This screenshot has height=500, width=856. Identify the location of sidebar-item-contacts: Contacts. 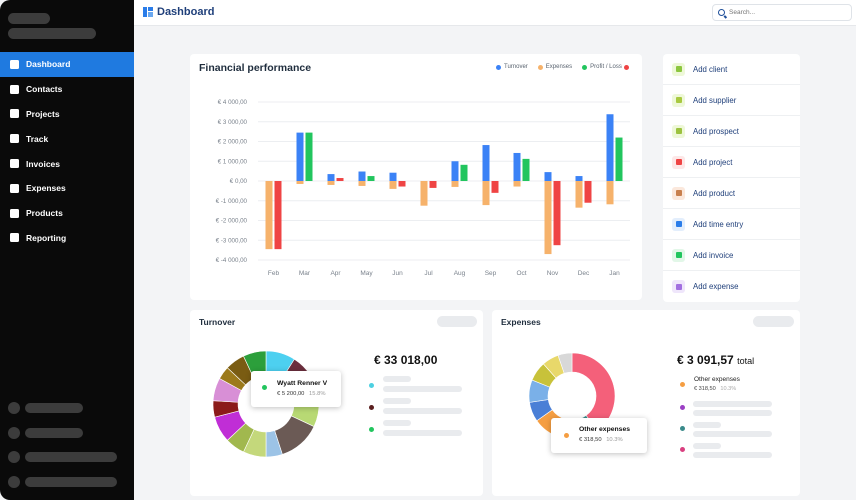
(67, 89).